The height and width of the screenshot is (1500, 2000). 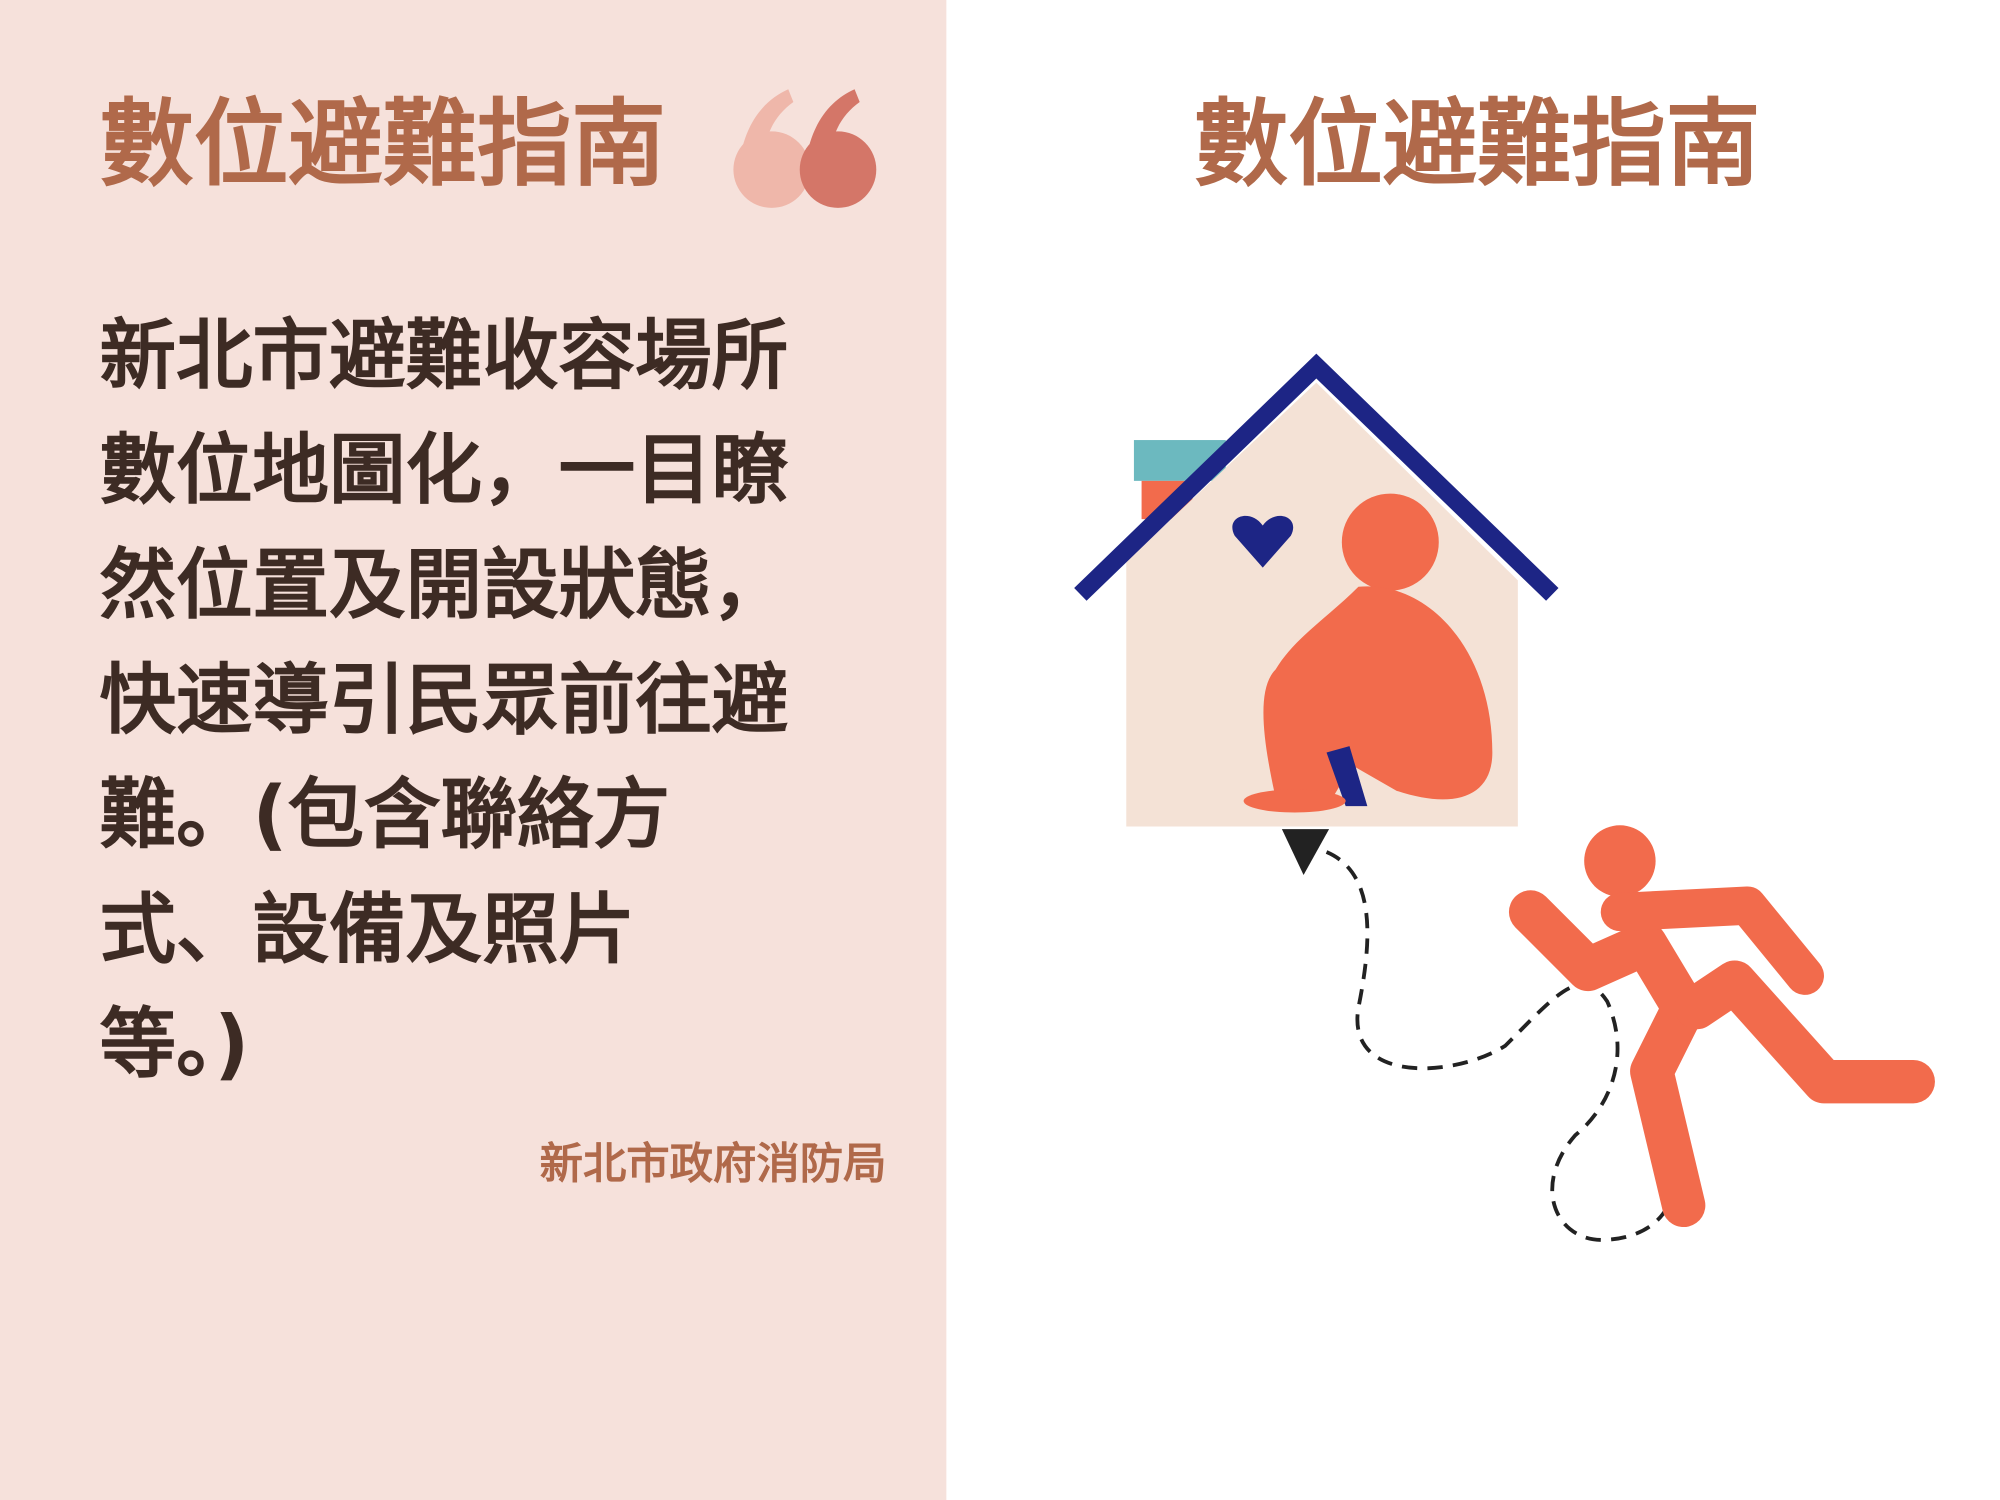 I want to click on body-line: 快速導引民眾前往避, so click(x=443, y=700).